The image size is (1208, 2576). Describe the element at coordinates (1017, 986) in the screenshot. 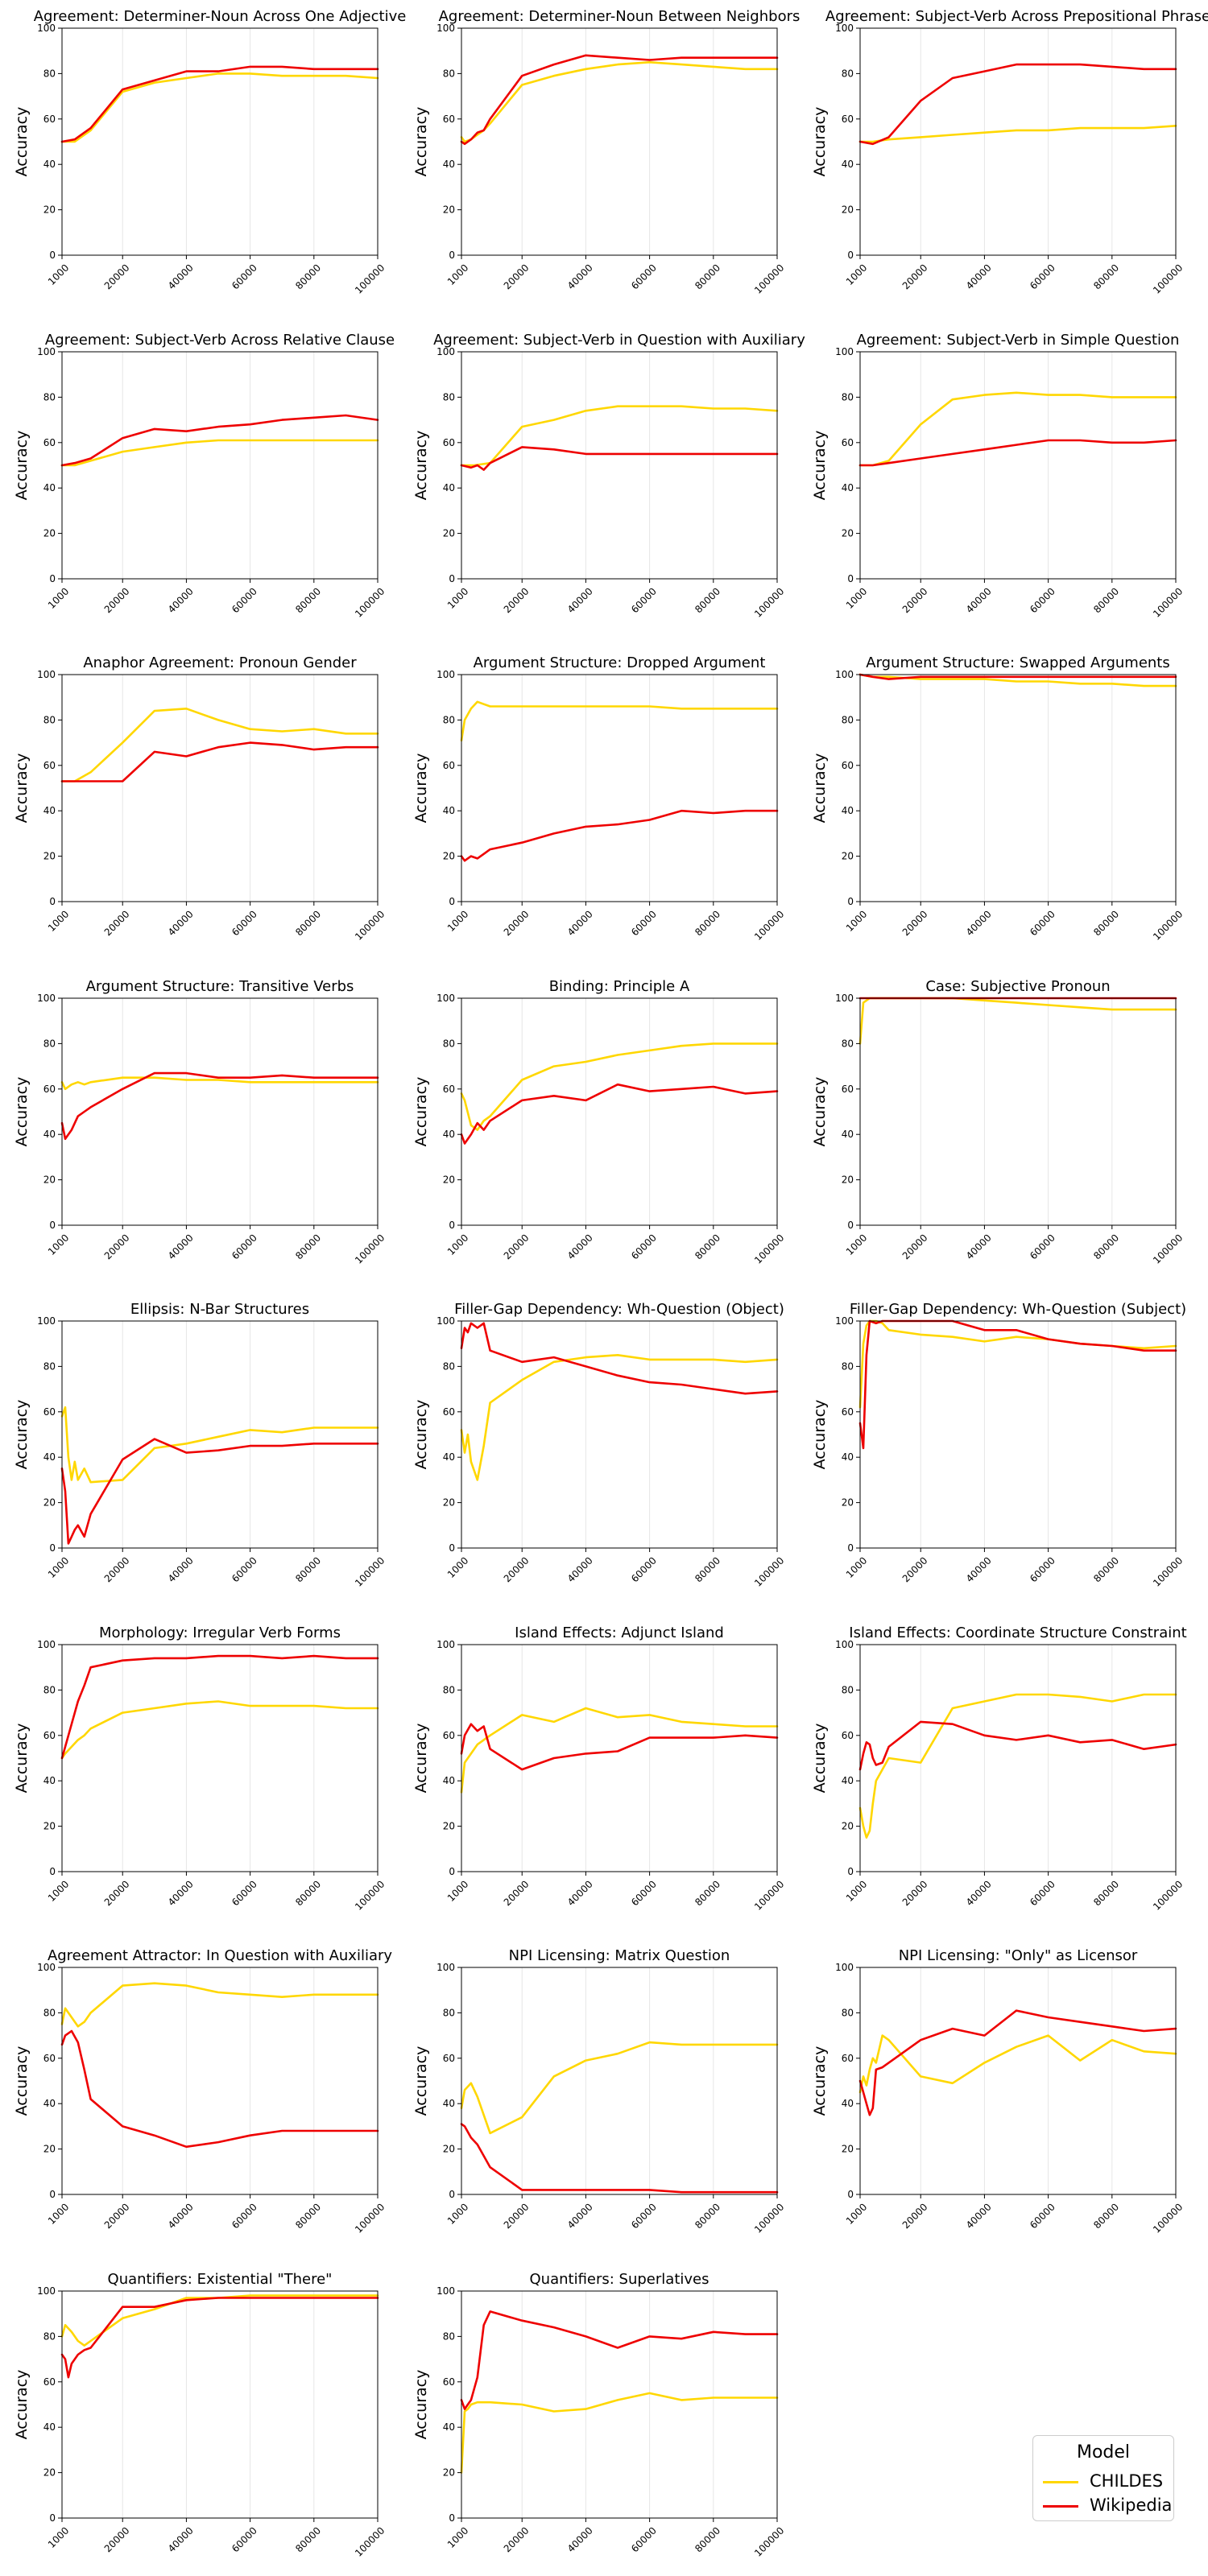

I see `chart-title: Case: Subjective Pronoun` at that location.